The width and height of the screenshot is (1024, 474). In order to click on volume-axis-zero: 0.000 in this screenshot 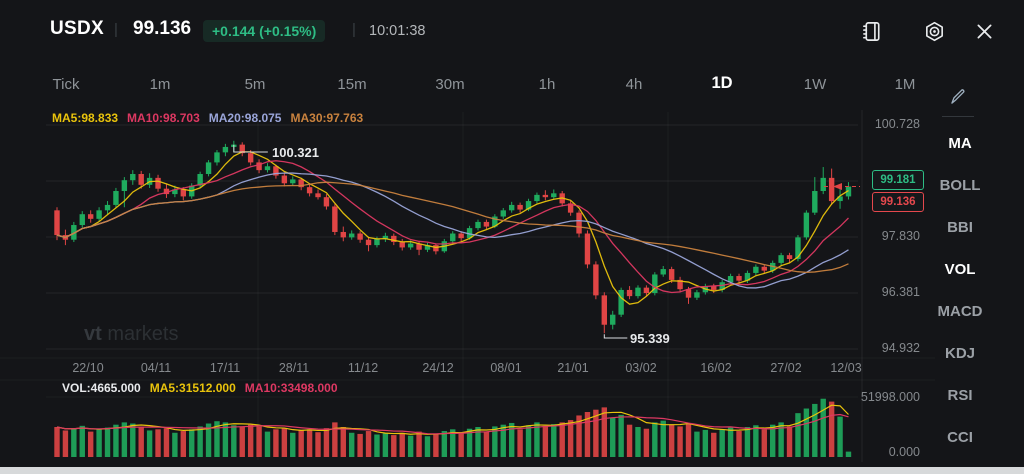, I will do `click(904, 452)`.